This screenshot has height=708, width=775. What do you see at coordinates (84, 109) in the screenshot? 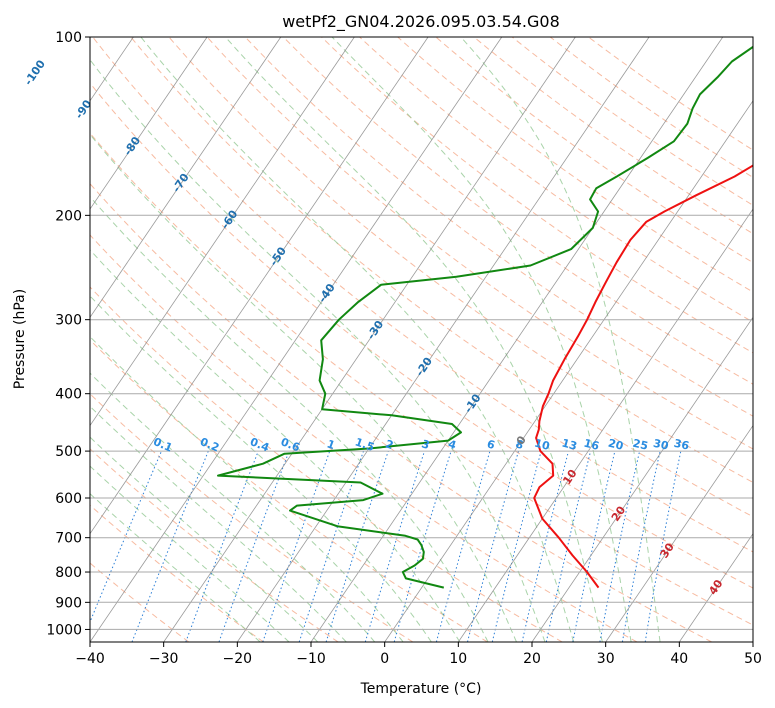
I see `isotherm-label: -90` at bounding box center [84, 109].